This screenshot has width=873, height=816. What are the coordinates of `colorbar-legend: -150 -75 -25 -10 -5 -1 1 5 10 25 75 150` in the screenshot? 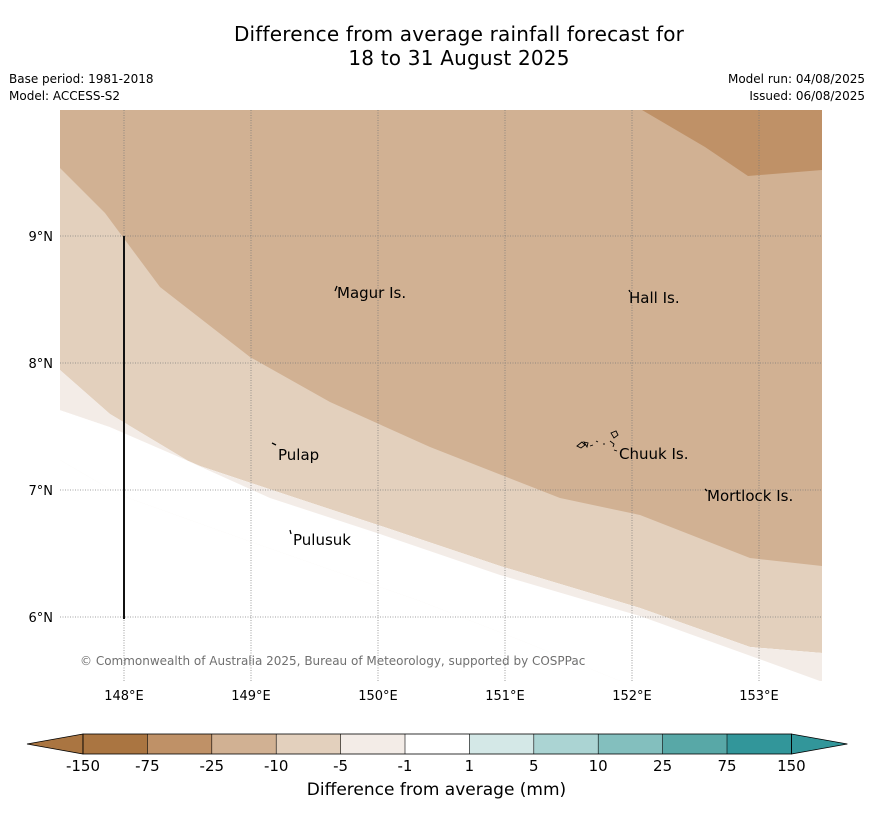 It's located at (437, 754).